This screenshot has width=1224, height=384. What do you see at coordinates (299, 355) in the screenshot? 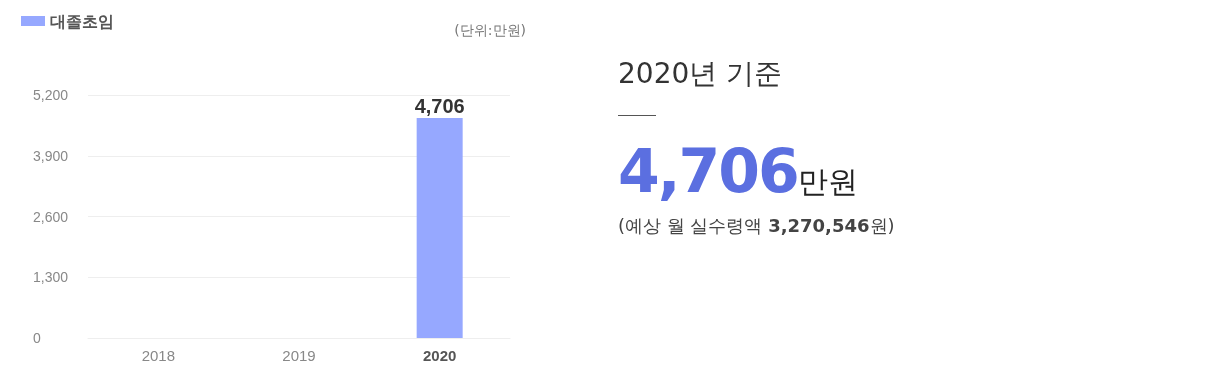
I see `x-tick-label: 2019` at bounding box center [299, 355].